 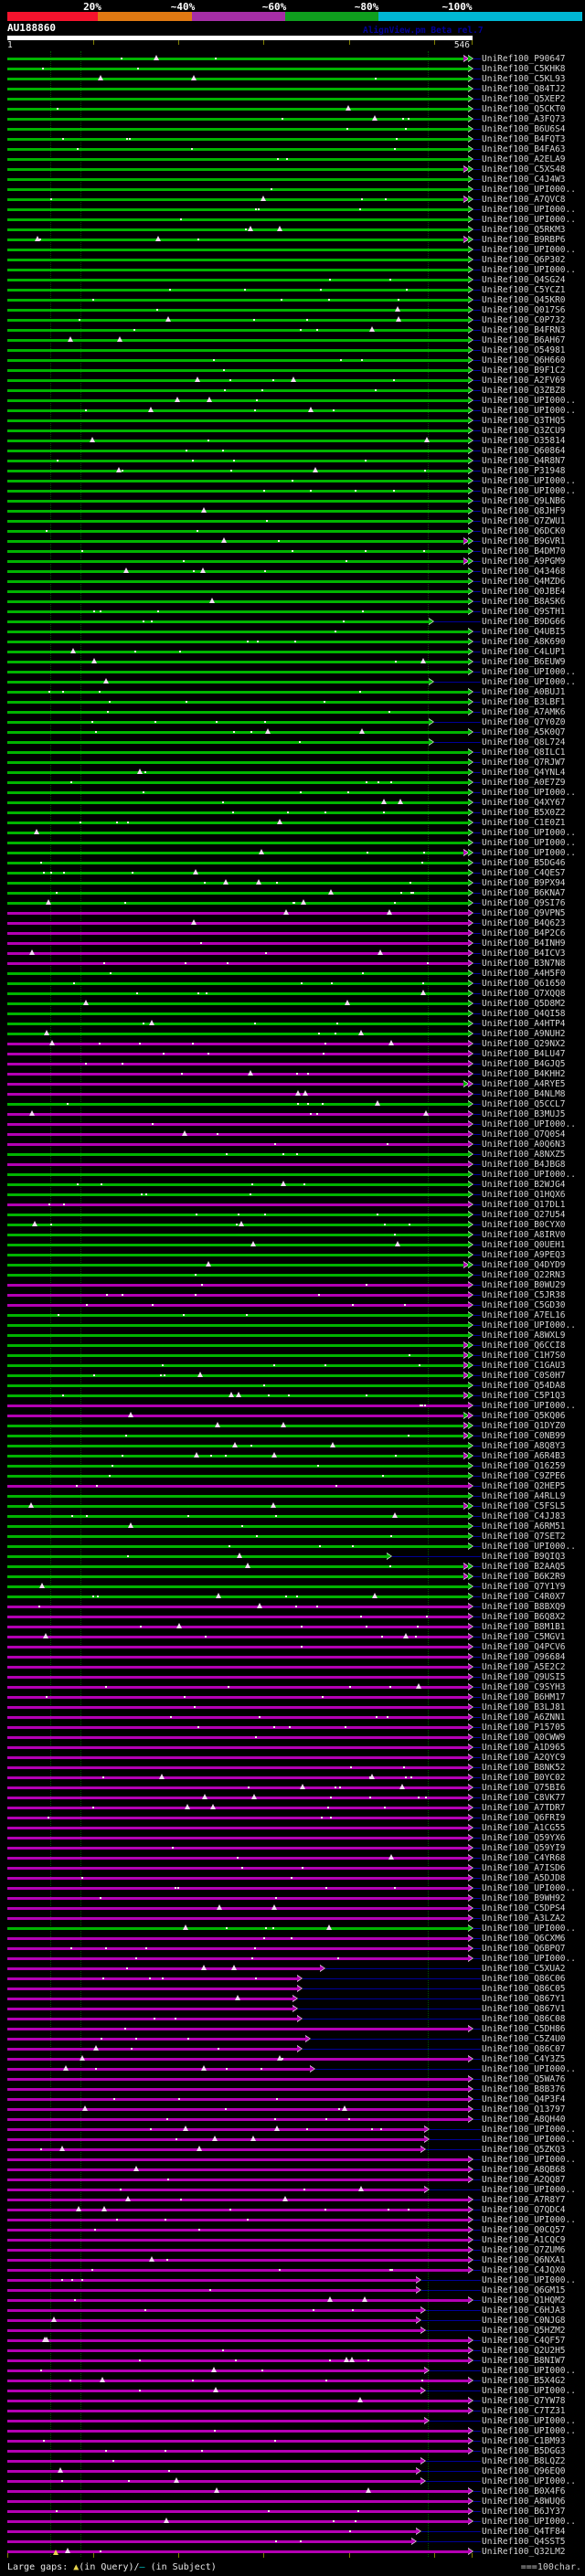 I want to click on hit-label: UniRef100_B2AAQ5, so click(x=524, y=1567).